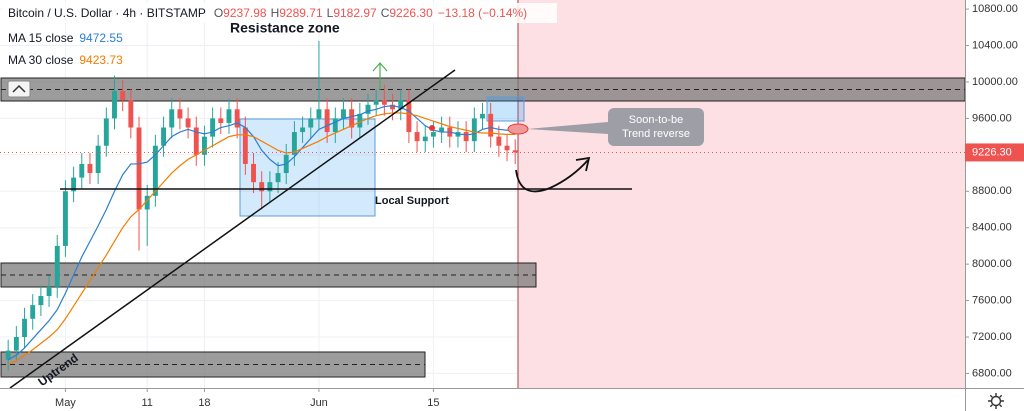 The height and width of the screenshot is (411, 1024). I want to click on collapse-button, so click(19, 89).